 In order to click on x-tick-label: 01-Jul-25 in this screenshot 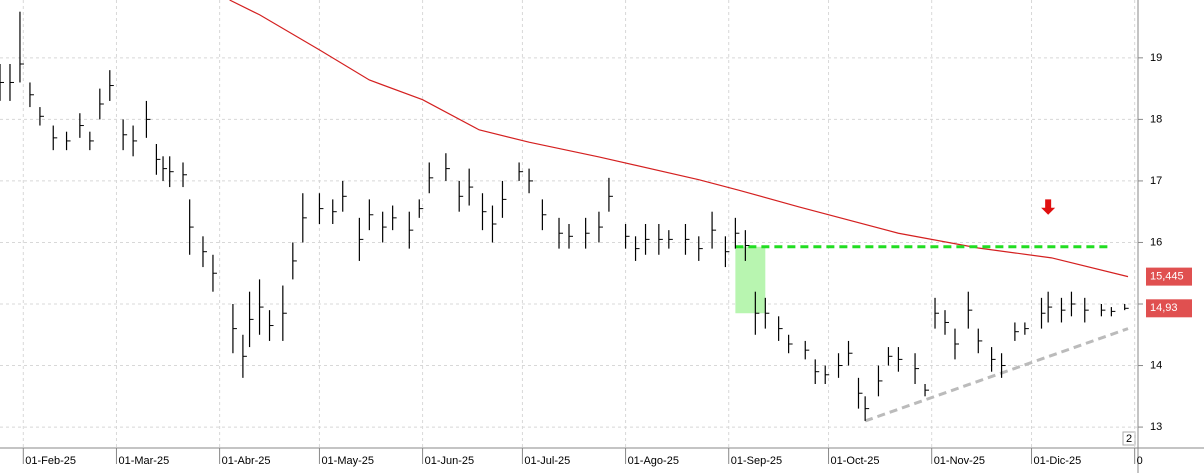, I will do `click(547, 461)`.